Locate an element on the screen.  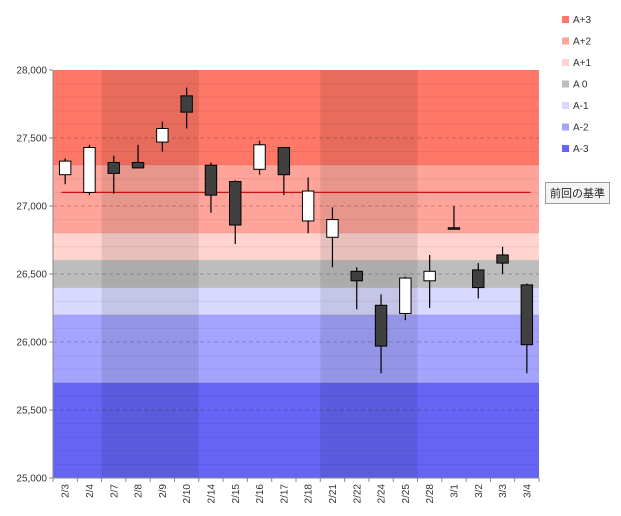
y-tick-label: 28,000 is located at coordinates (31, 71).